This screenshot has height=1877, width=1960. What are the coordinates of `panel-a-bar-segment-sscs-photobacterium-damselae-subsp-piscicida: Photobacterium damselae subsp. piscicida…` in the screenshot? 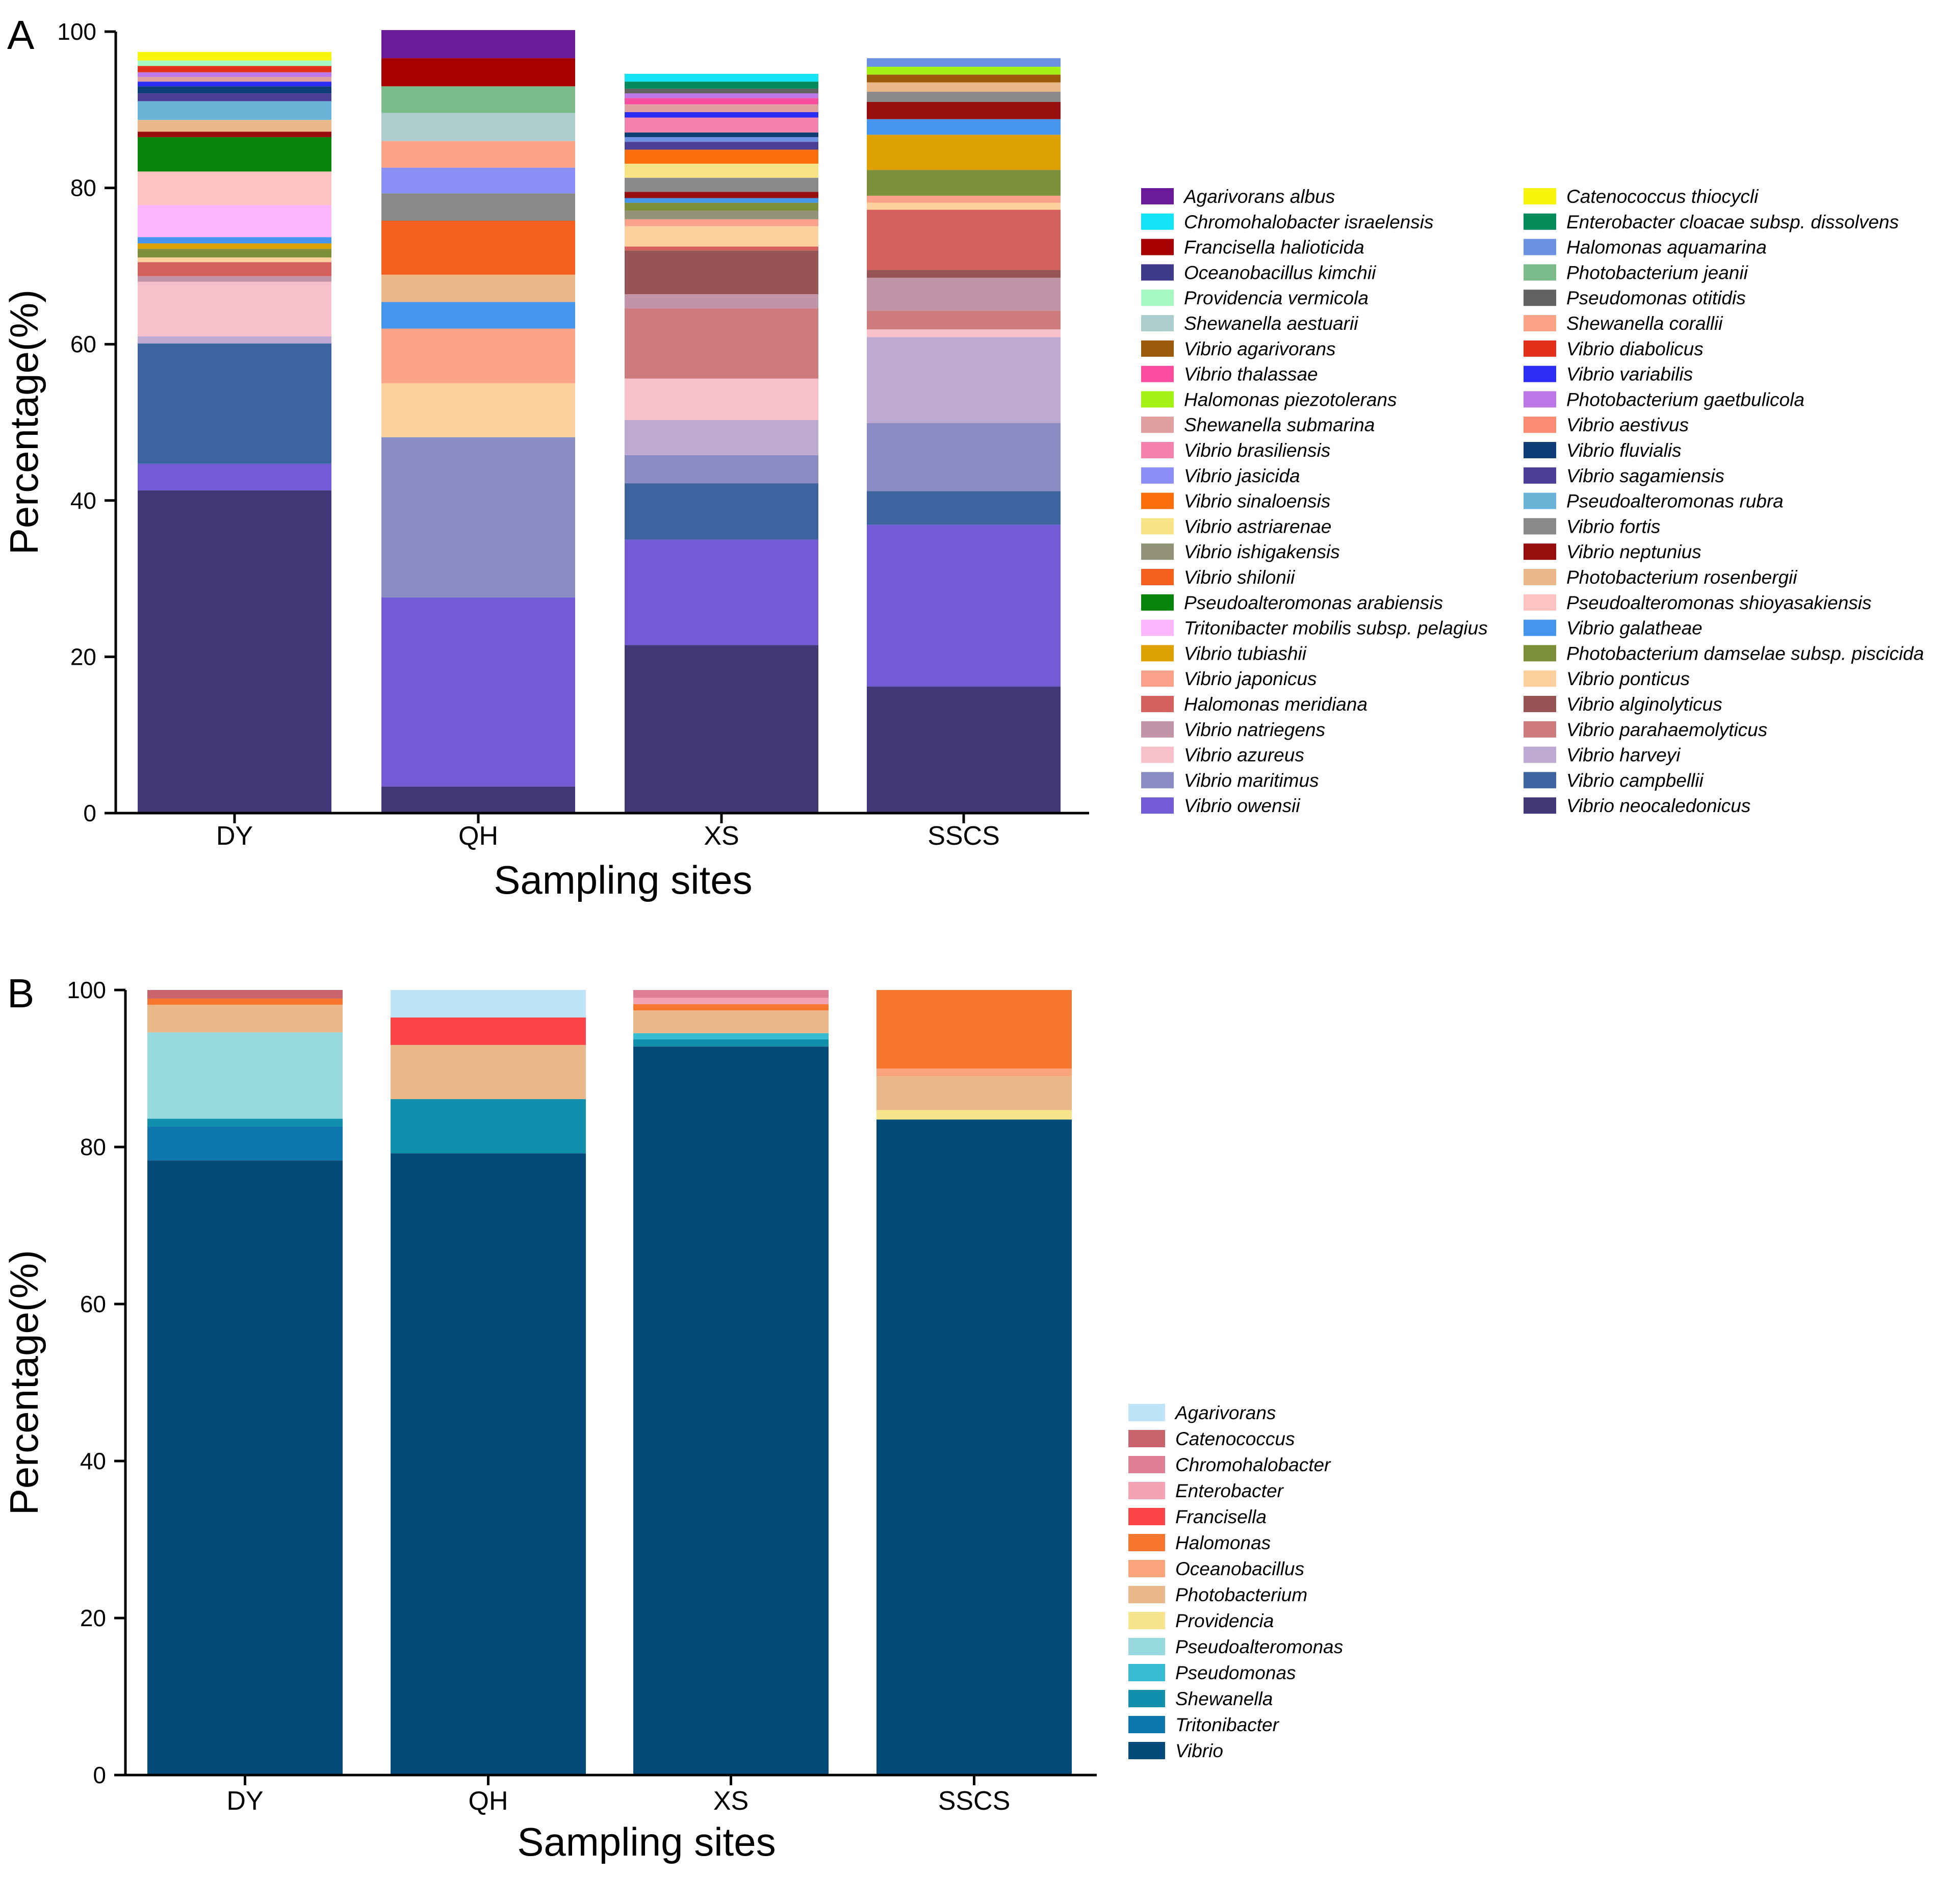 It's located at (964, 183).